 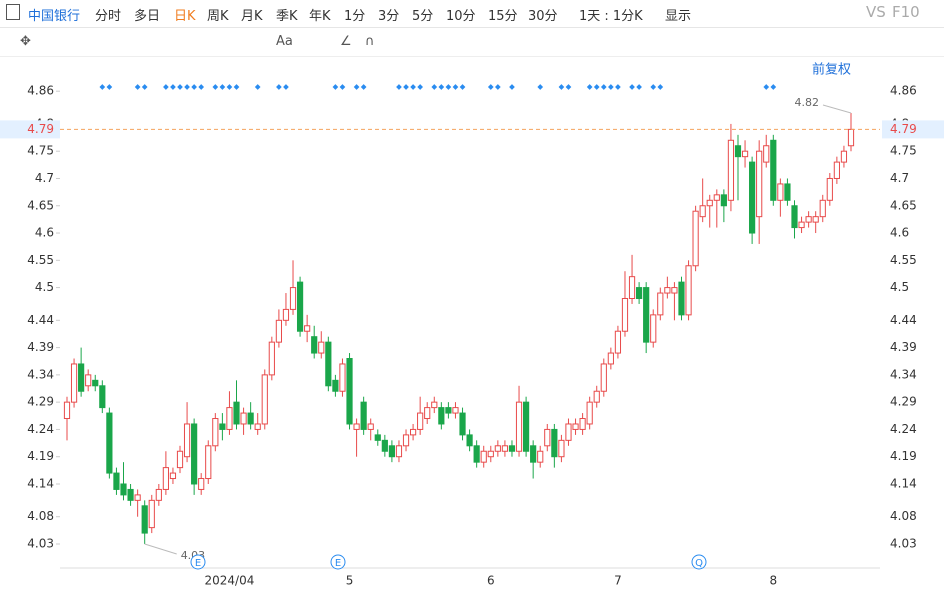 I want to click on f10: F10, so click(x=906, y=12).